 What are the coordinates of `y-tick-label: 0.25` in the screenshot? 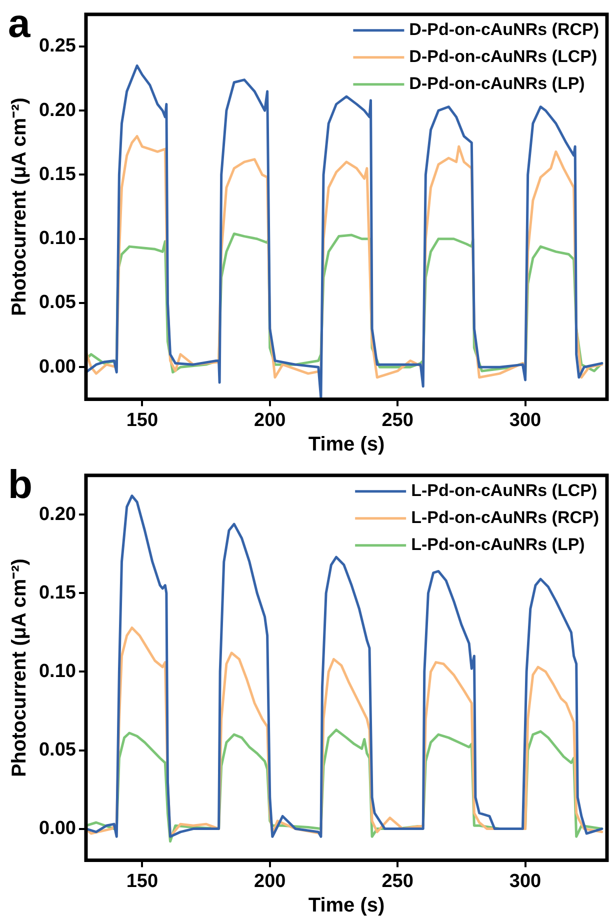 It's located at (57, 46).